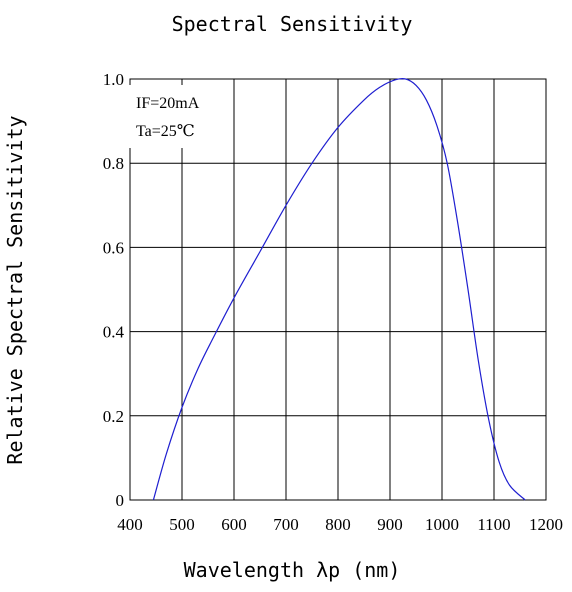  Describe the element at coordinates (181, 116) in the screenshot. I see `conditions-box` at that location.